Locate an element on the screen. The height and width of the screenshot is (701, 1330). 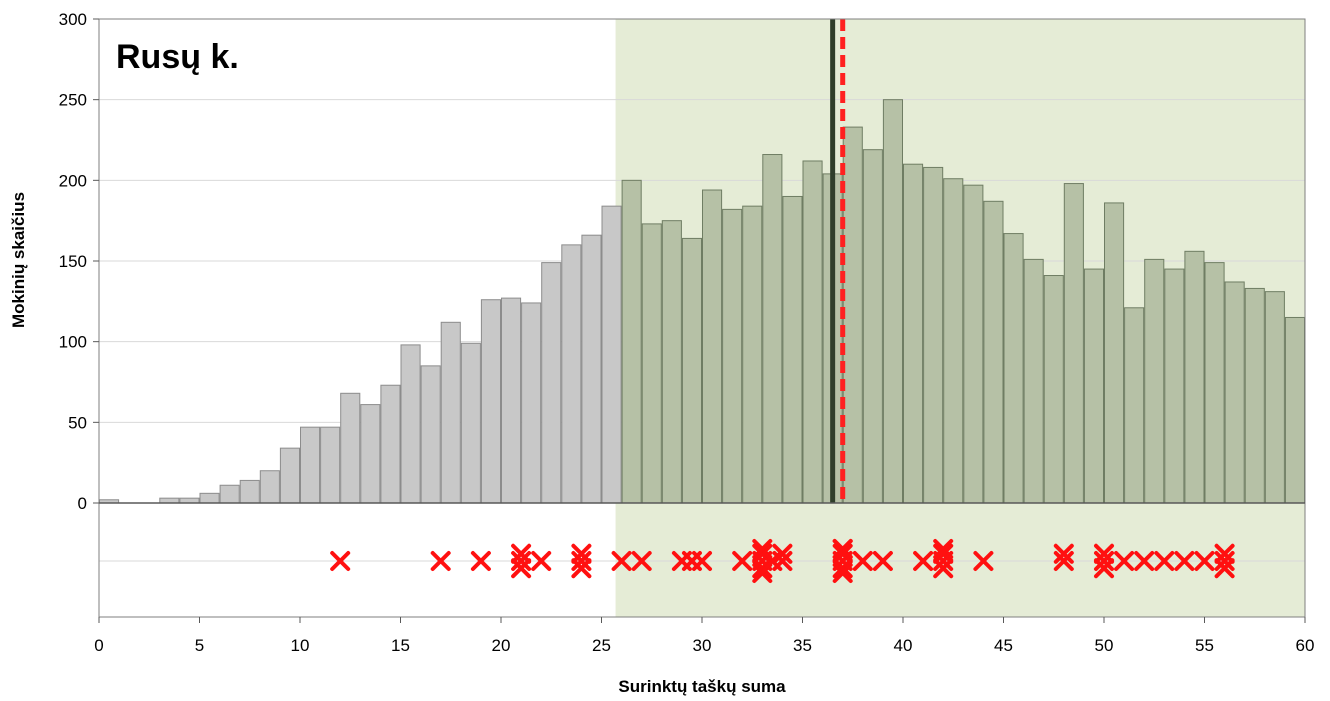
x-tick-label: 55 is located at coordinates (1204, 645).